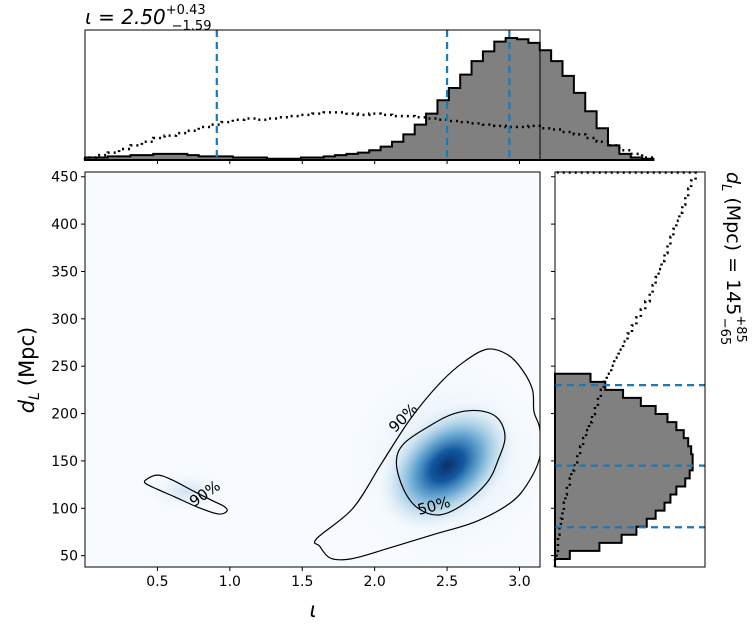  What do you see at coordinates (733, 253) in the screenshot?
I see `marginal-y-title-rest: (Mpc) = 145` at bounding box center [733, 253].